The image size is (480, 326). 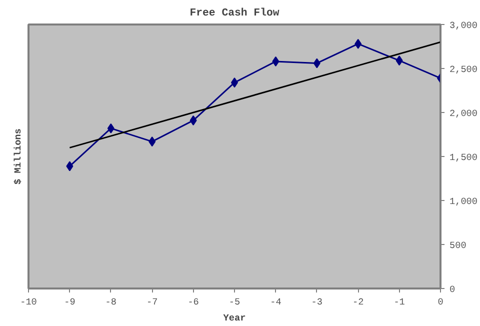 I want to click on x-tick-label: -5, so click(x=234, y=302).